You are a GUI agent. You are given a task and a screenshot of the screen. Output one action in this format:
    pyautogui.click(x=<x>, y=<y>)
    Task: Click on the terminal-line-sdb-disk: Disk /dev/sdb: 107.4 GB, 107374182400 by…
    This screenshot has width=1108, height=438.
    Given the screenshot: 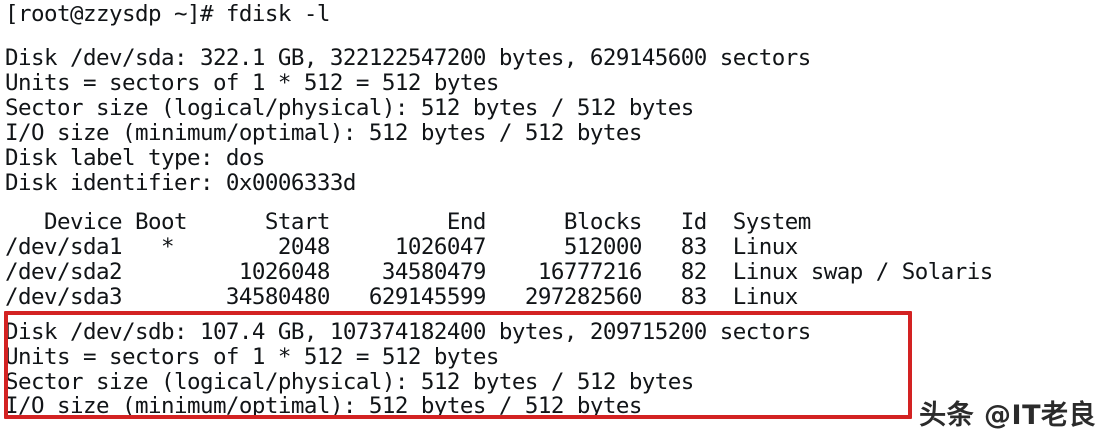 What is the action you would take?
    pyautogui.click(x=408, y=332)
    